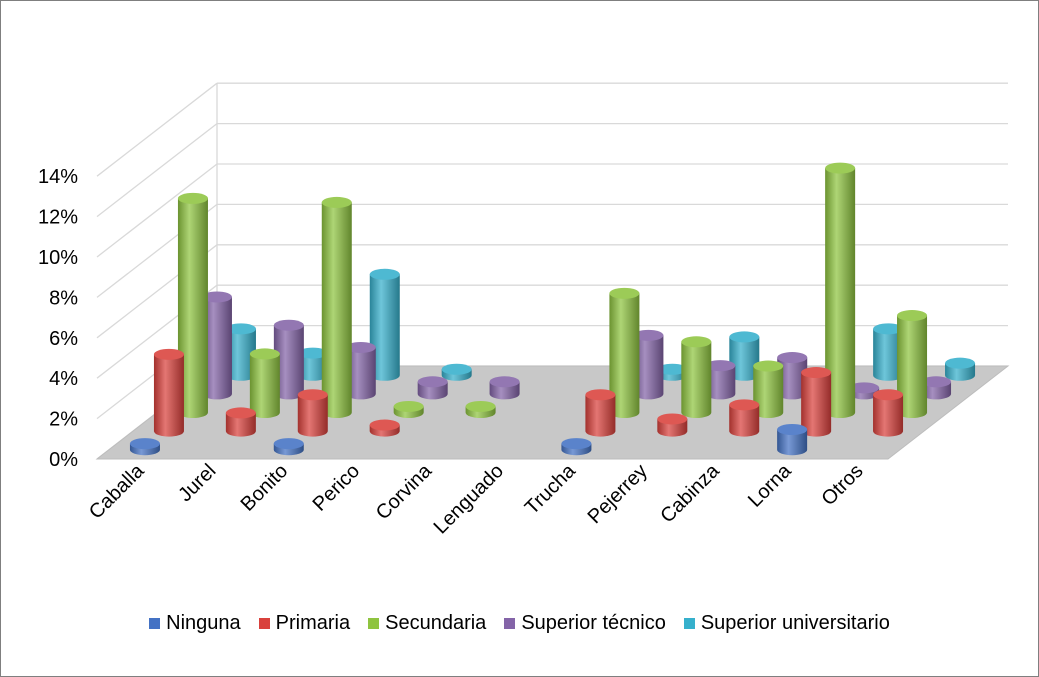 This screenshot has height=677, width=1039. Describe the element at coordinates (63, 339) in the screenshot. I see `y-tick-label: 6%` at that location.